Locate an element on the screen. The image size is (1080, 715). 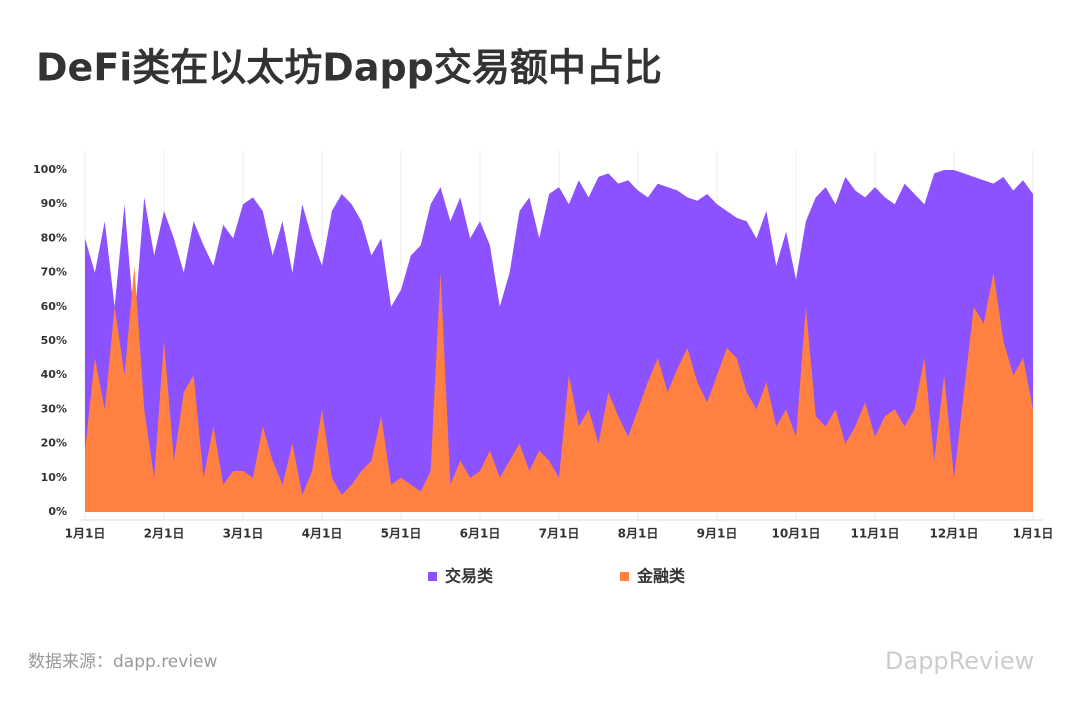
y-tick-label: 10% is located at coordinates (54, 477).